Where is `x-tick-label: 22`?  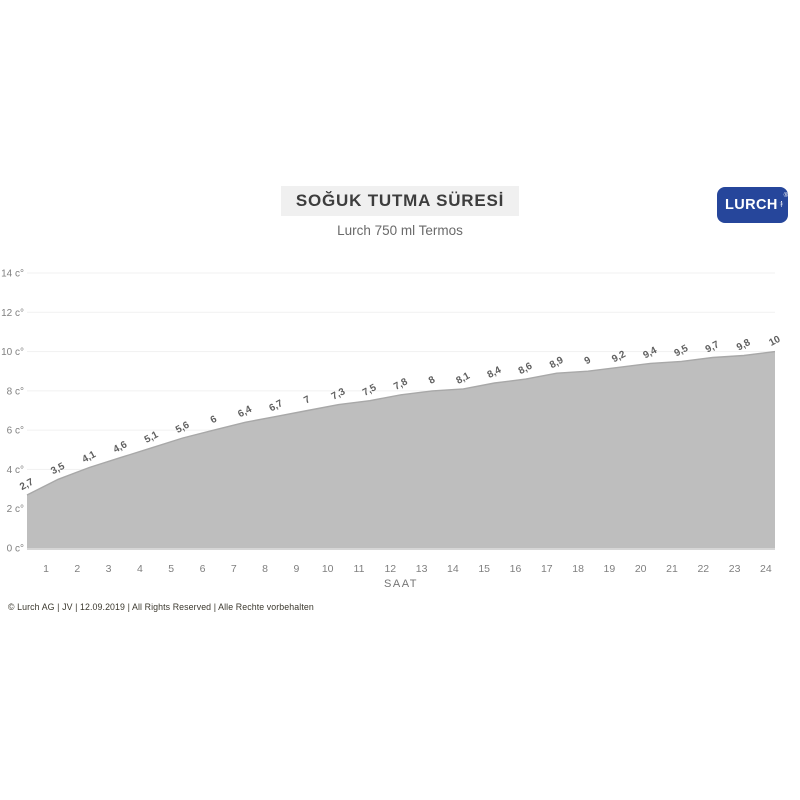
x-tick-label: 22 is located at coordinates (703, 569).